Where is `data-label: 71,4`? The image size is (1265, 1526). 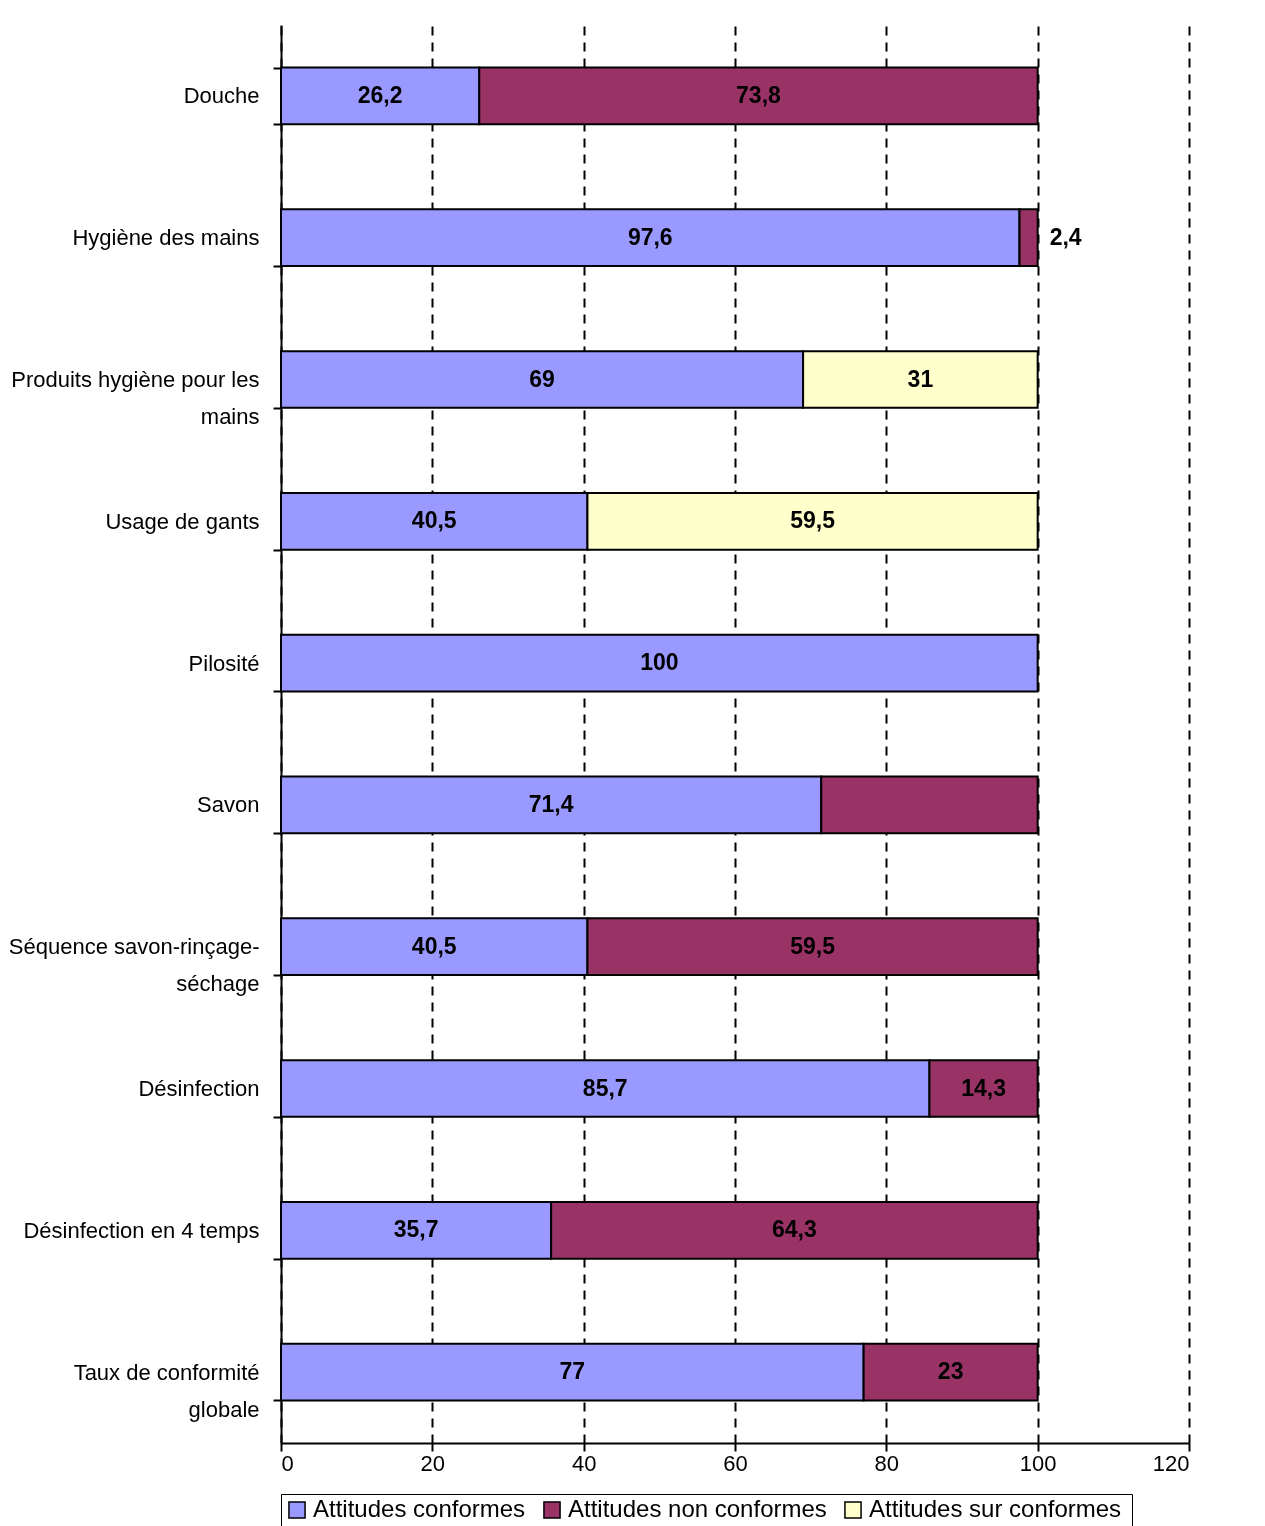 data-label: 71,4 is located at coordinates (551, 803).